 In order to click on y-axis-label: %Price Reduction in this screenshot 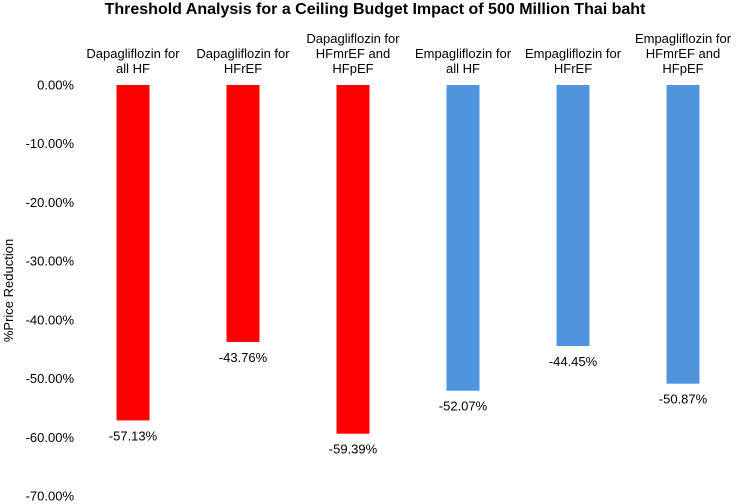, I will do `click(8, 290)`.